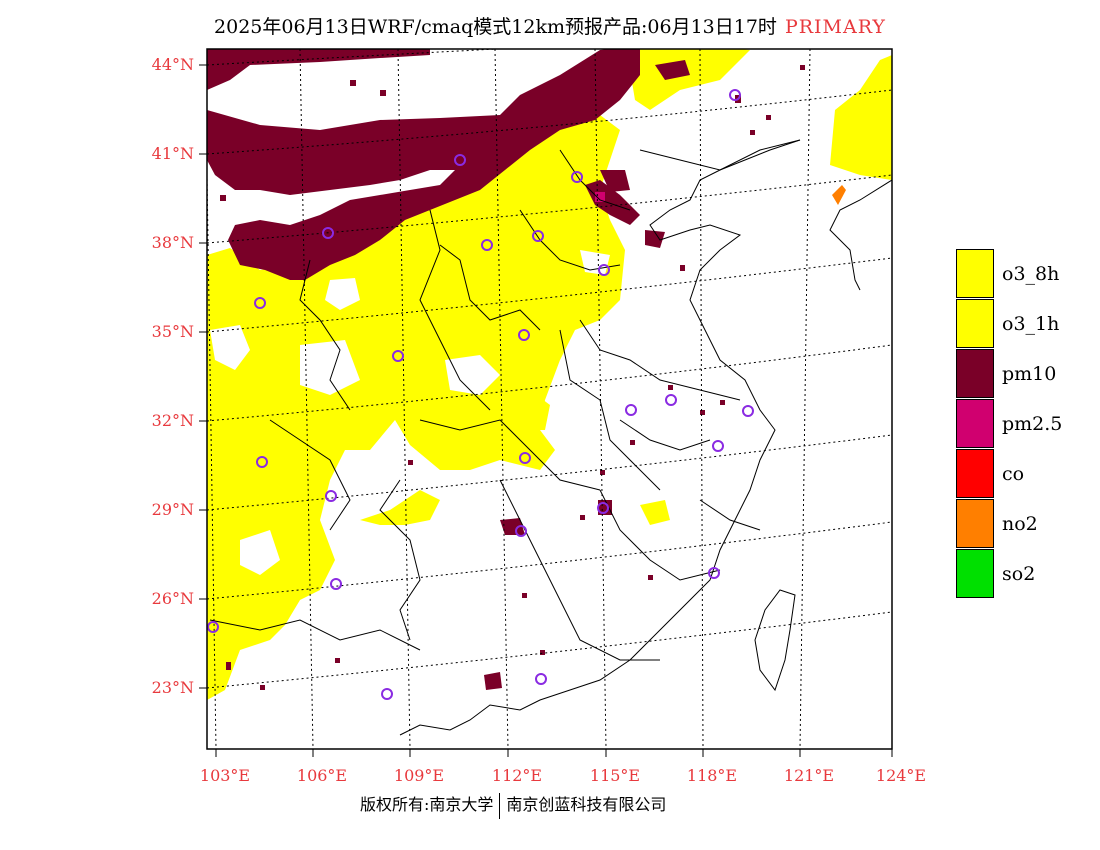 The image size is (1100, 850). I want to click on lat-label-26: 26°N, so click(172, 598).